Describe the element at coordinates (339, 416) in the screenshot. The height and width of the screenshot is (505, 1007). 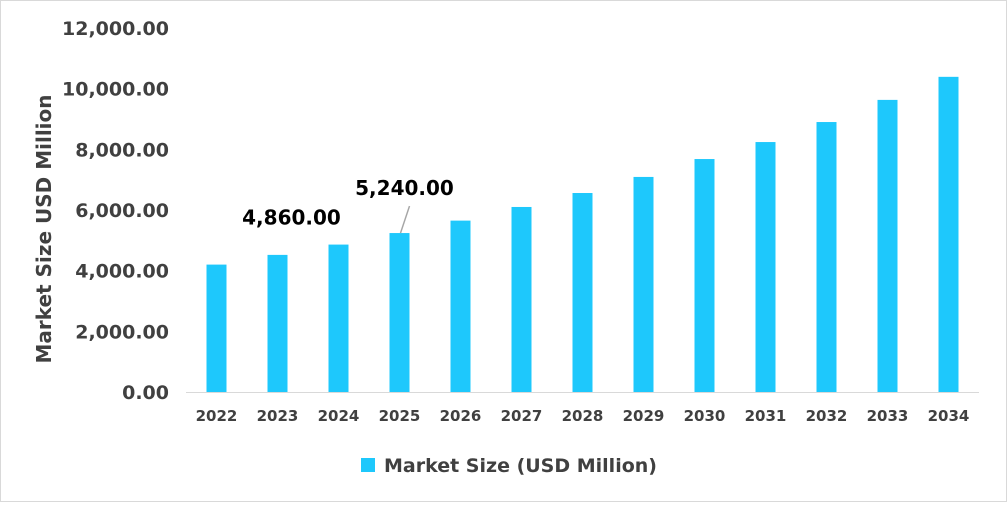
I see `x-tick-label: 2024` at that location.